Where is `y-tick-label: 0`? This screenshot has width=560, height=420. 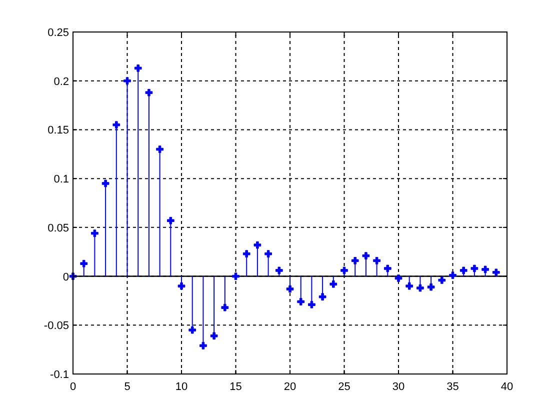
y-tick-label: 0 is located at coordinates (65, 277).